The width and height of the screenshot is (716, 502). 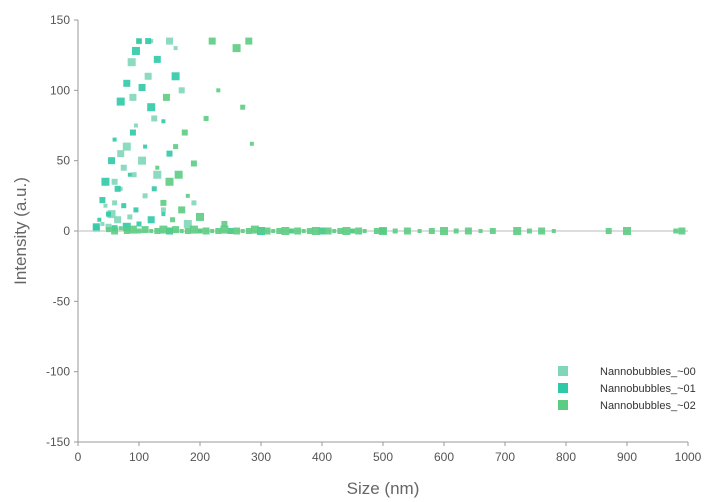 What do you see at coordinates (62, 301) in the screenshot?
I see `y-tick-label: -50` at bounding box center [62, 301].